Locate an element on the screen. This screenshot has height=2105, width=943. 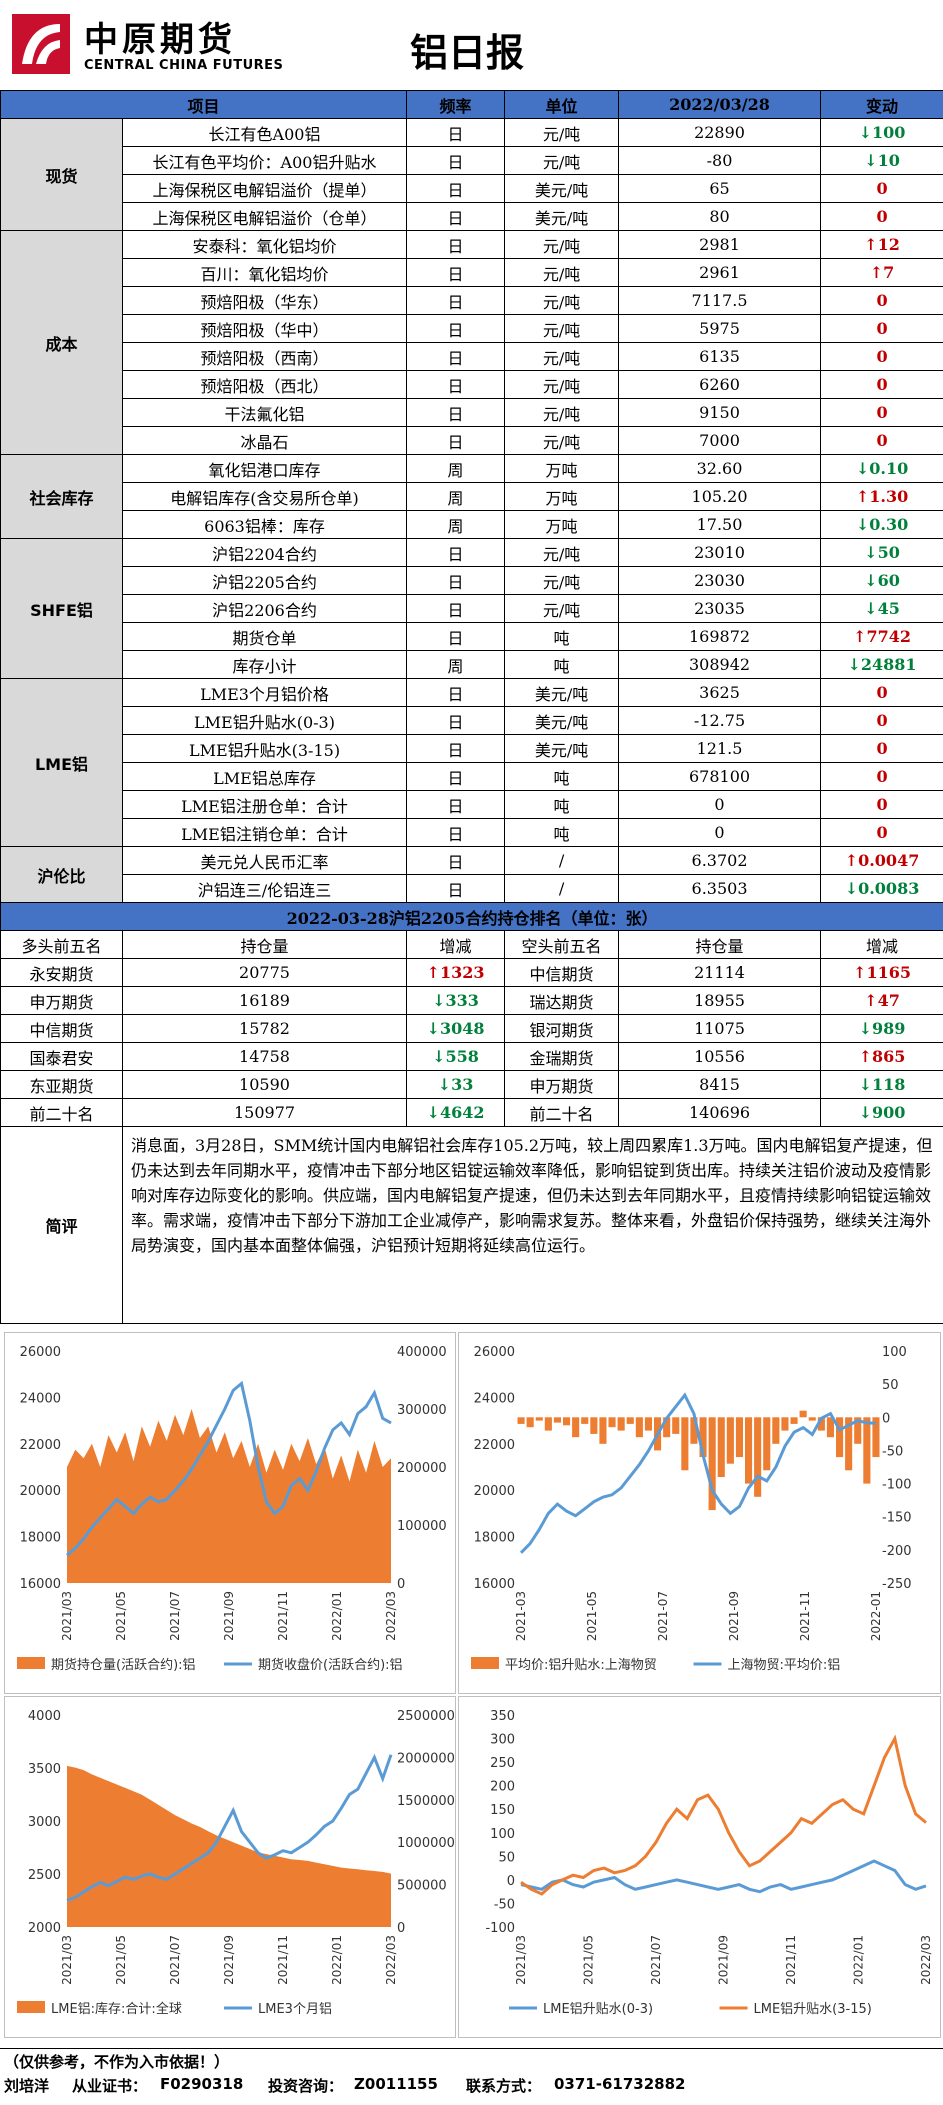
value: 9150 is located at coordinates (720, 413).